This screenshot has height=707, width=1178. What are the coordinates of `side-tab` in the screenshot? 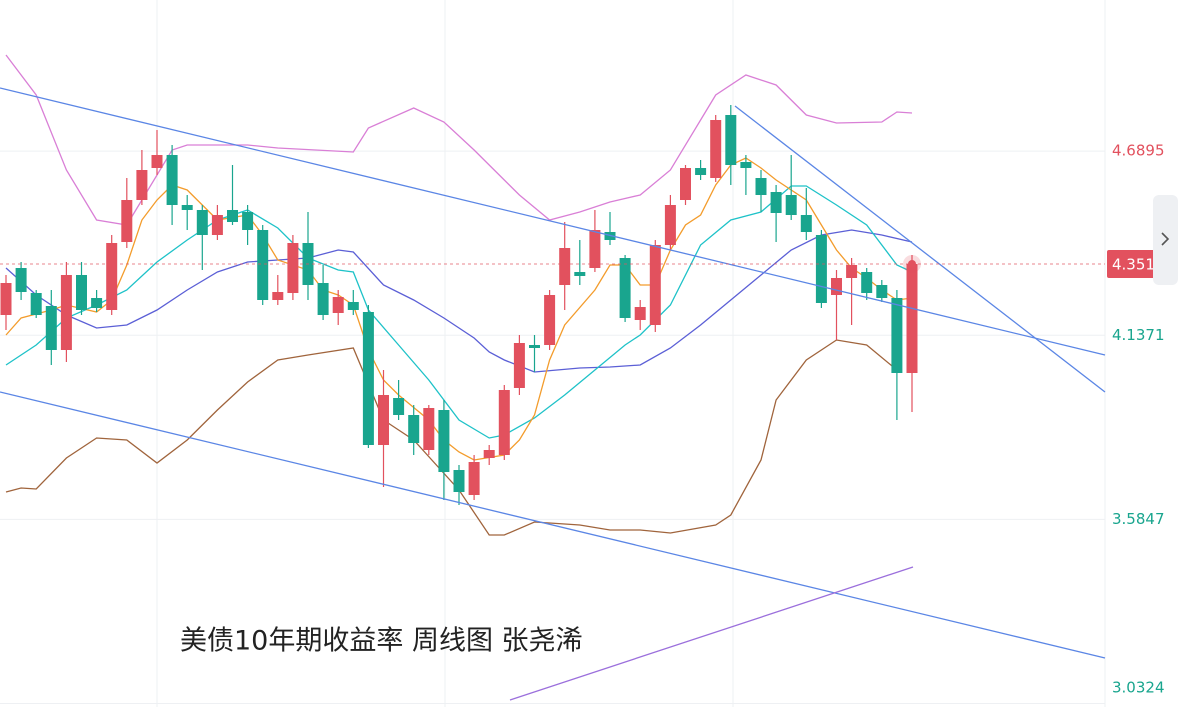 It's located at (1165, 240).